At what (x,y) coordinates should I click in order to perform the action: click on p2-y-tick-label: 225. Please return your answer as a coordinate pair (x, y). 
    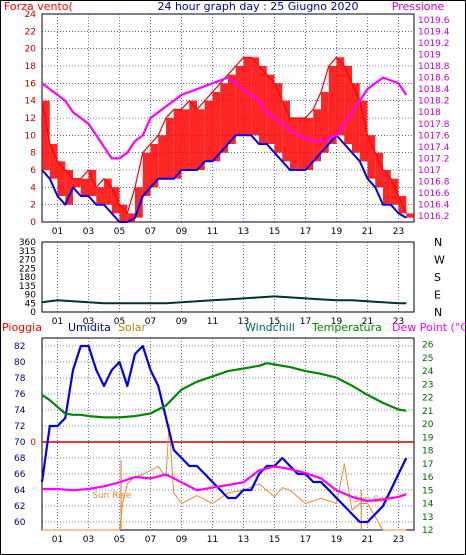
    Looking at the image, I should click on (27, 269).